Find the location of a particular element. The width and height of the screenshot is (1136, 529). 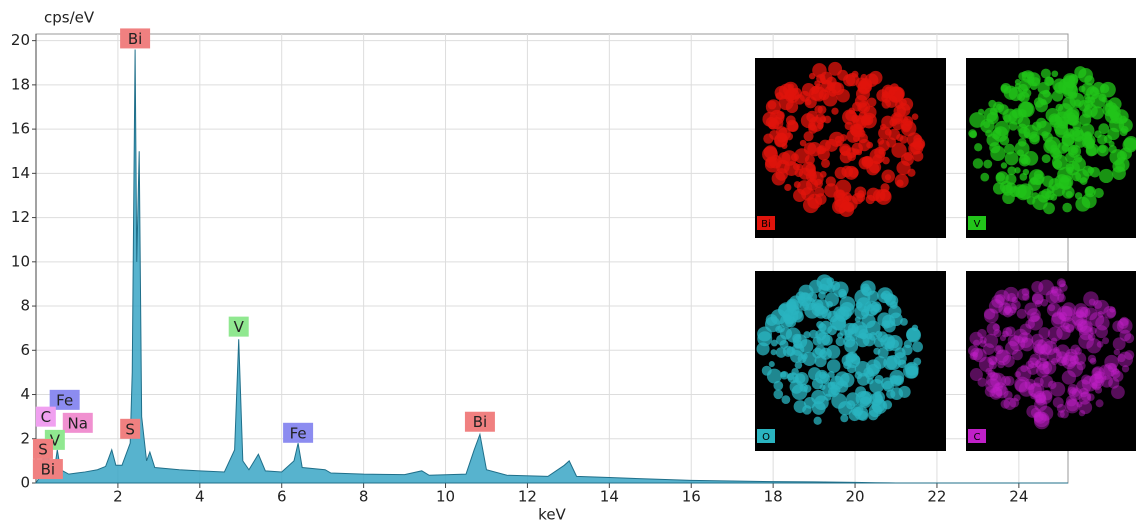

x-axis-label: keV is located at coordinates (552, 515).